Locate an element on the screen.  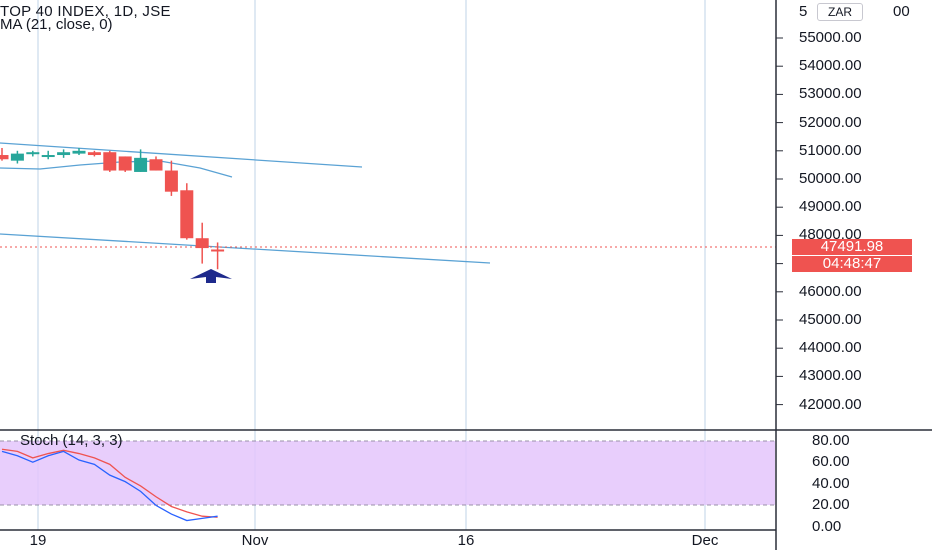
stoch-indicator-label: Stoch (14, 3, 3) is located at coordinates (71, 440).